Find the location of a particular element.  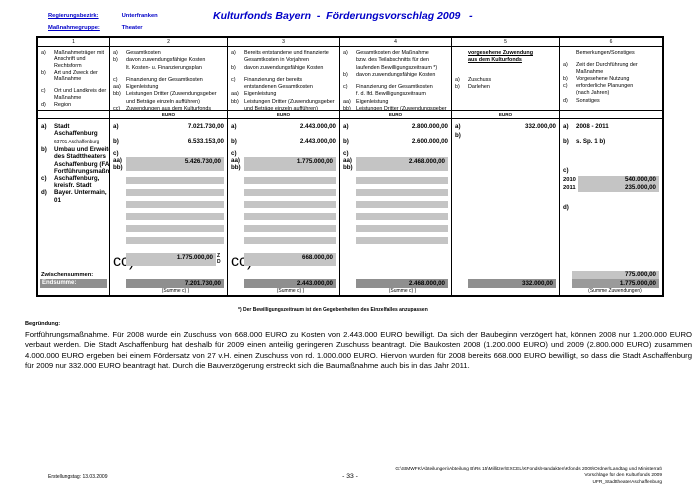

eigenleistung-row: aa) bb) 1.775.000,00 is located at coordinates (283, 164).